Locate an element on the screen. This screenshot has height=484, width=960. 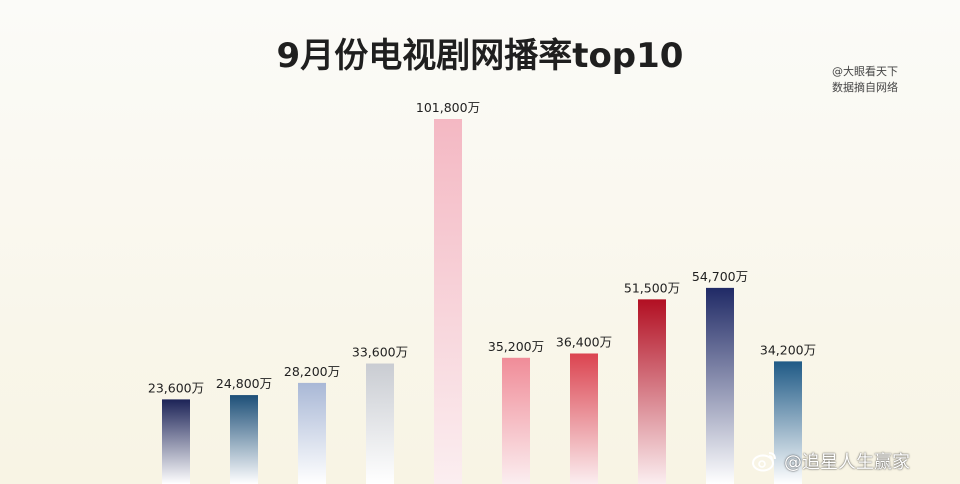
weibo-icon is located at coordinates (764, 462).